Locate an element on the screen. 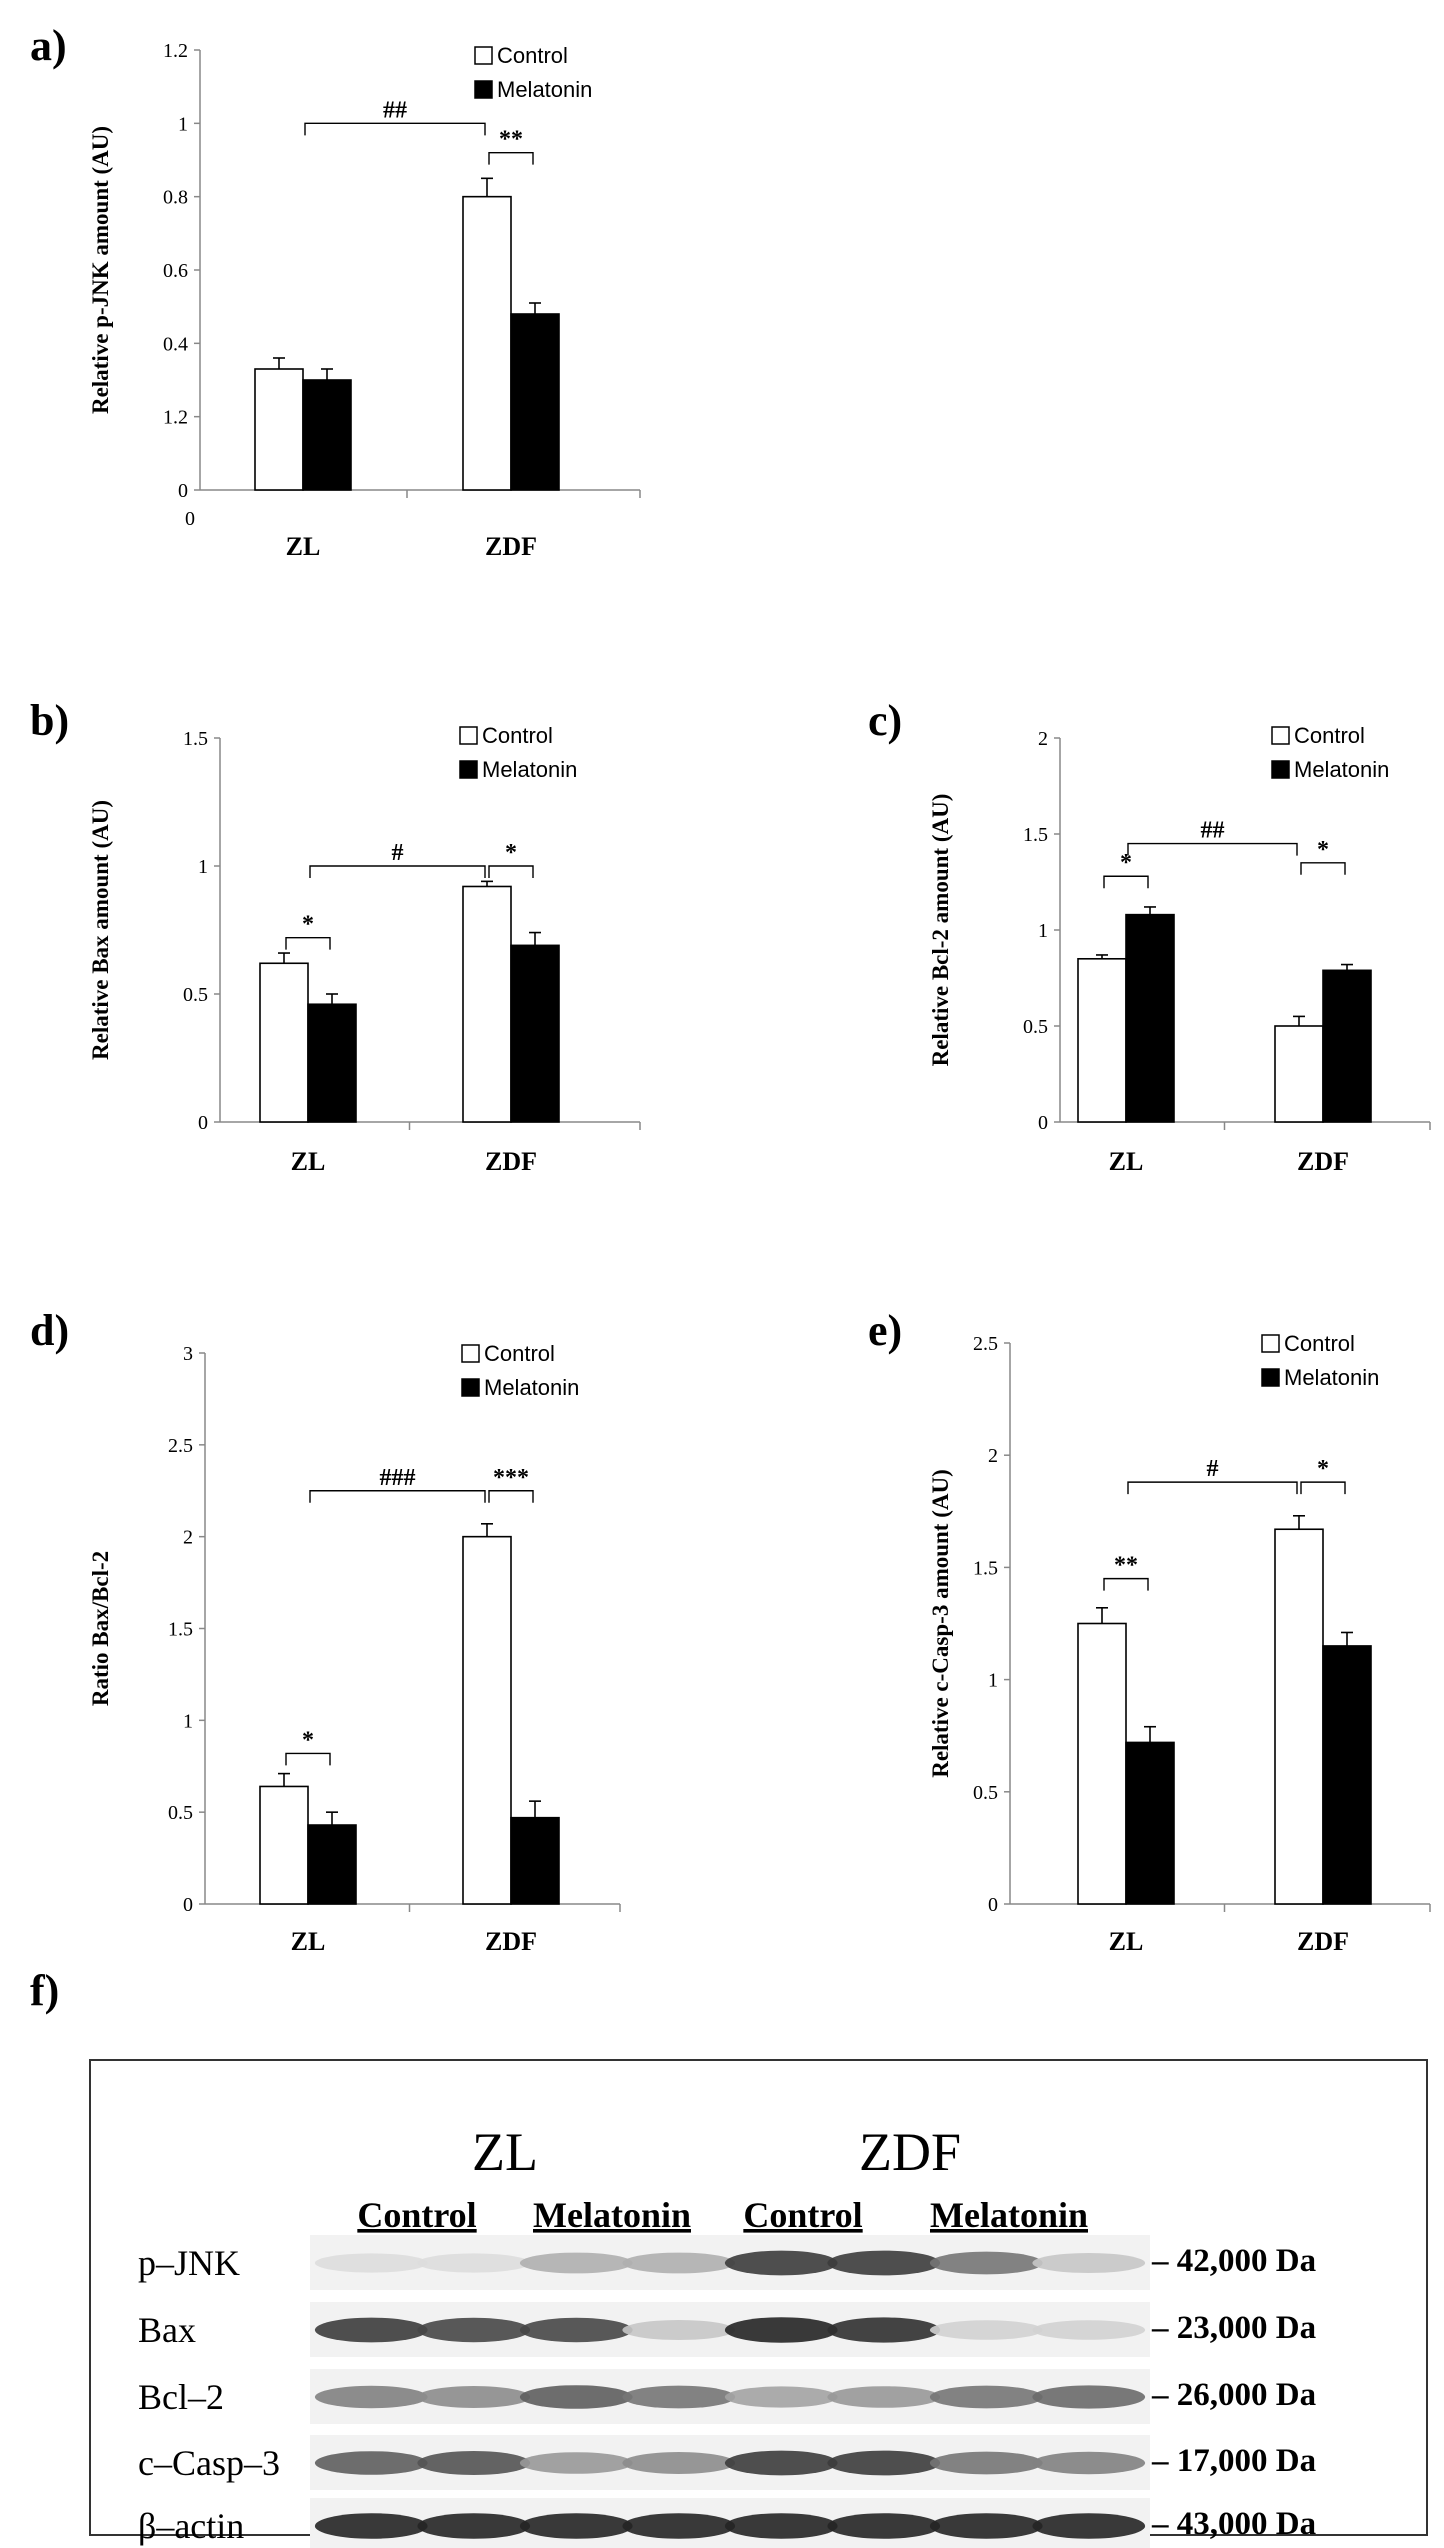 The height and width of the screenshot is (2548, 1444). blot-protein-label: β–actin is located at coordinates (191, 2526).